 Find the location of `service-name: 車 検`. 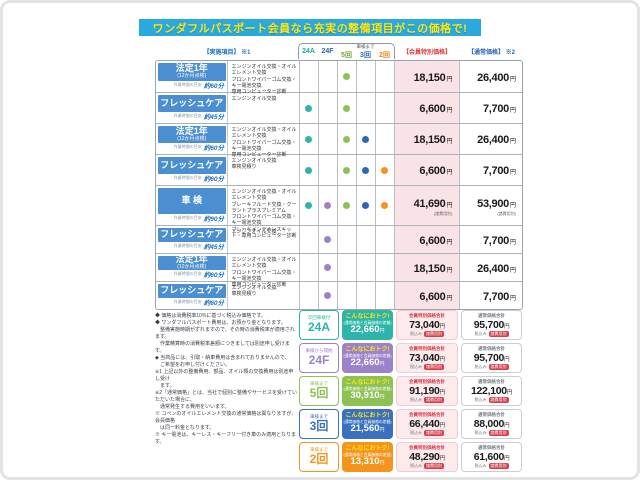

service-name: 車 検 is located at coordinates (191, 200).